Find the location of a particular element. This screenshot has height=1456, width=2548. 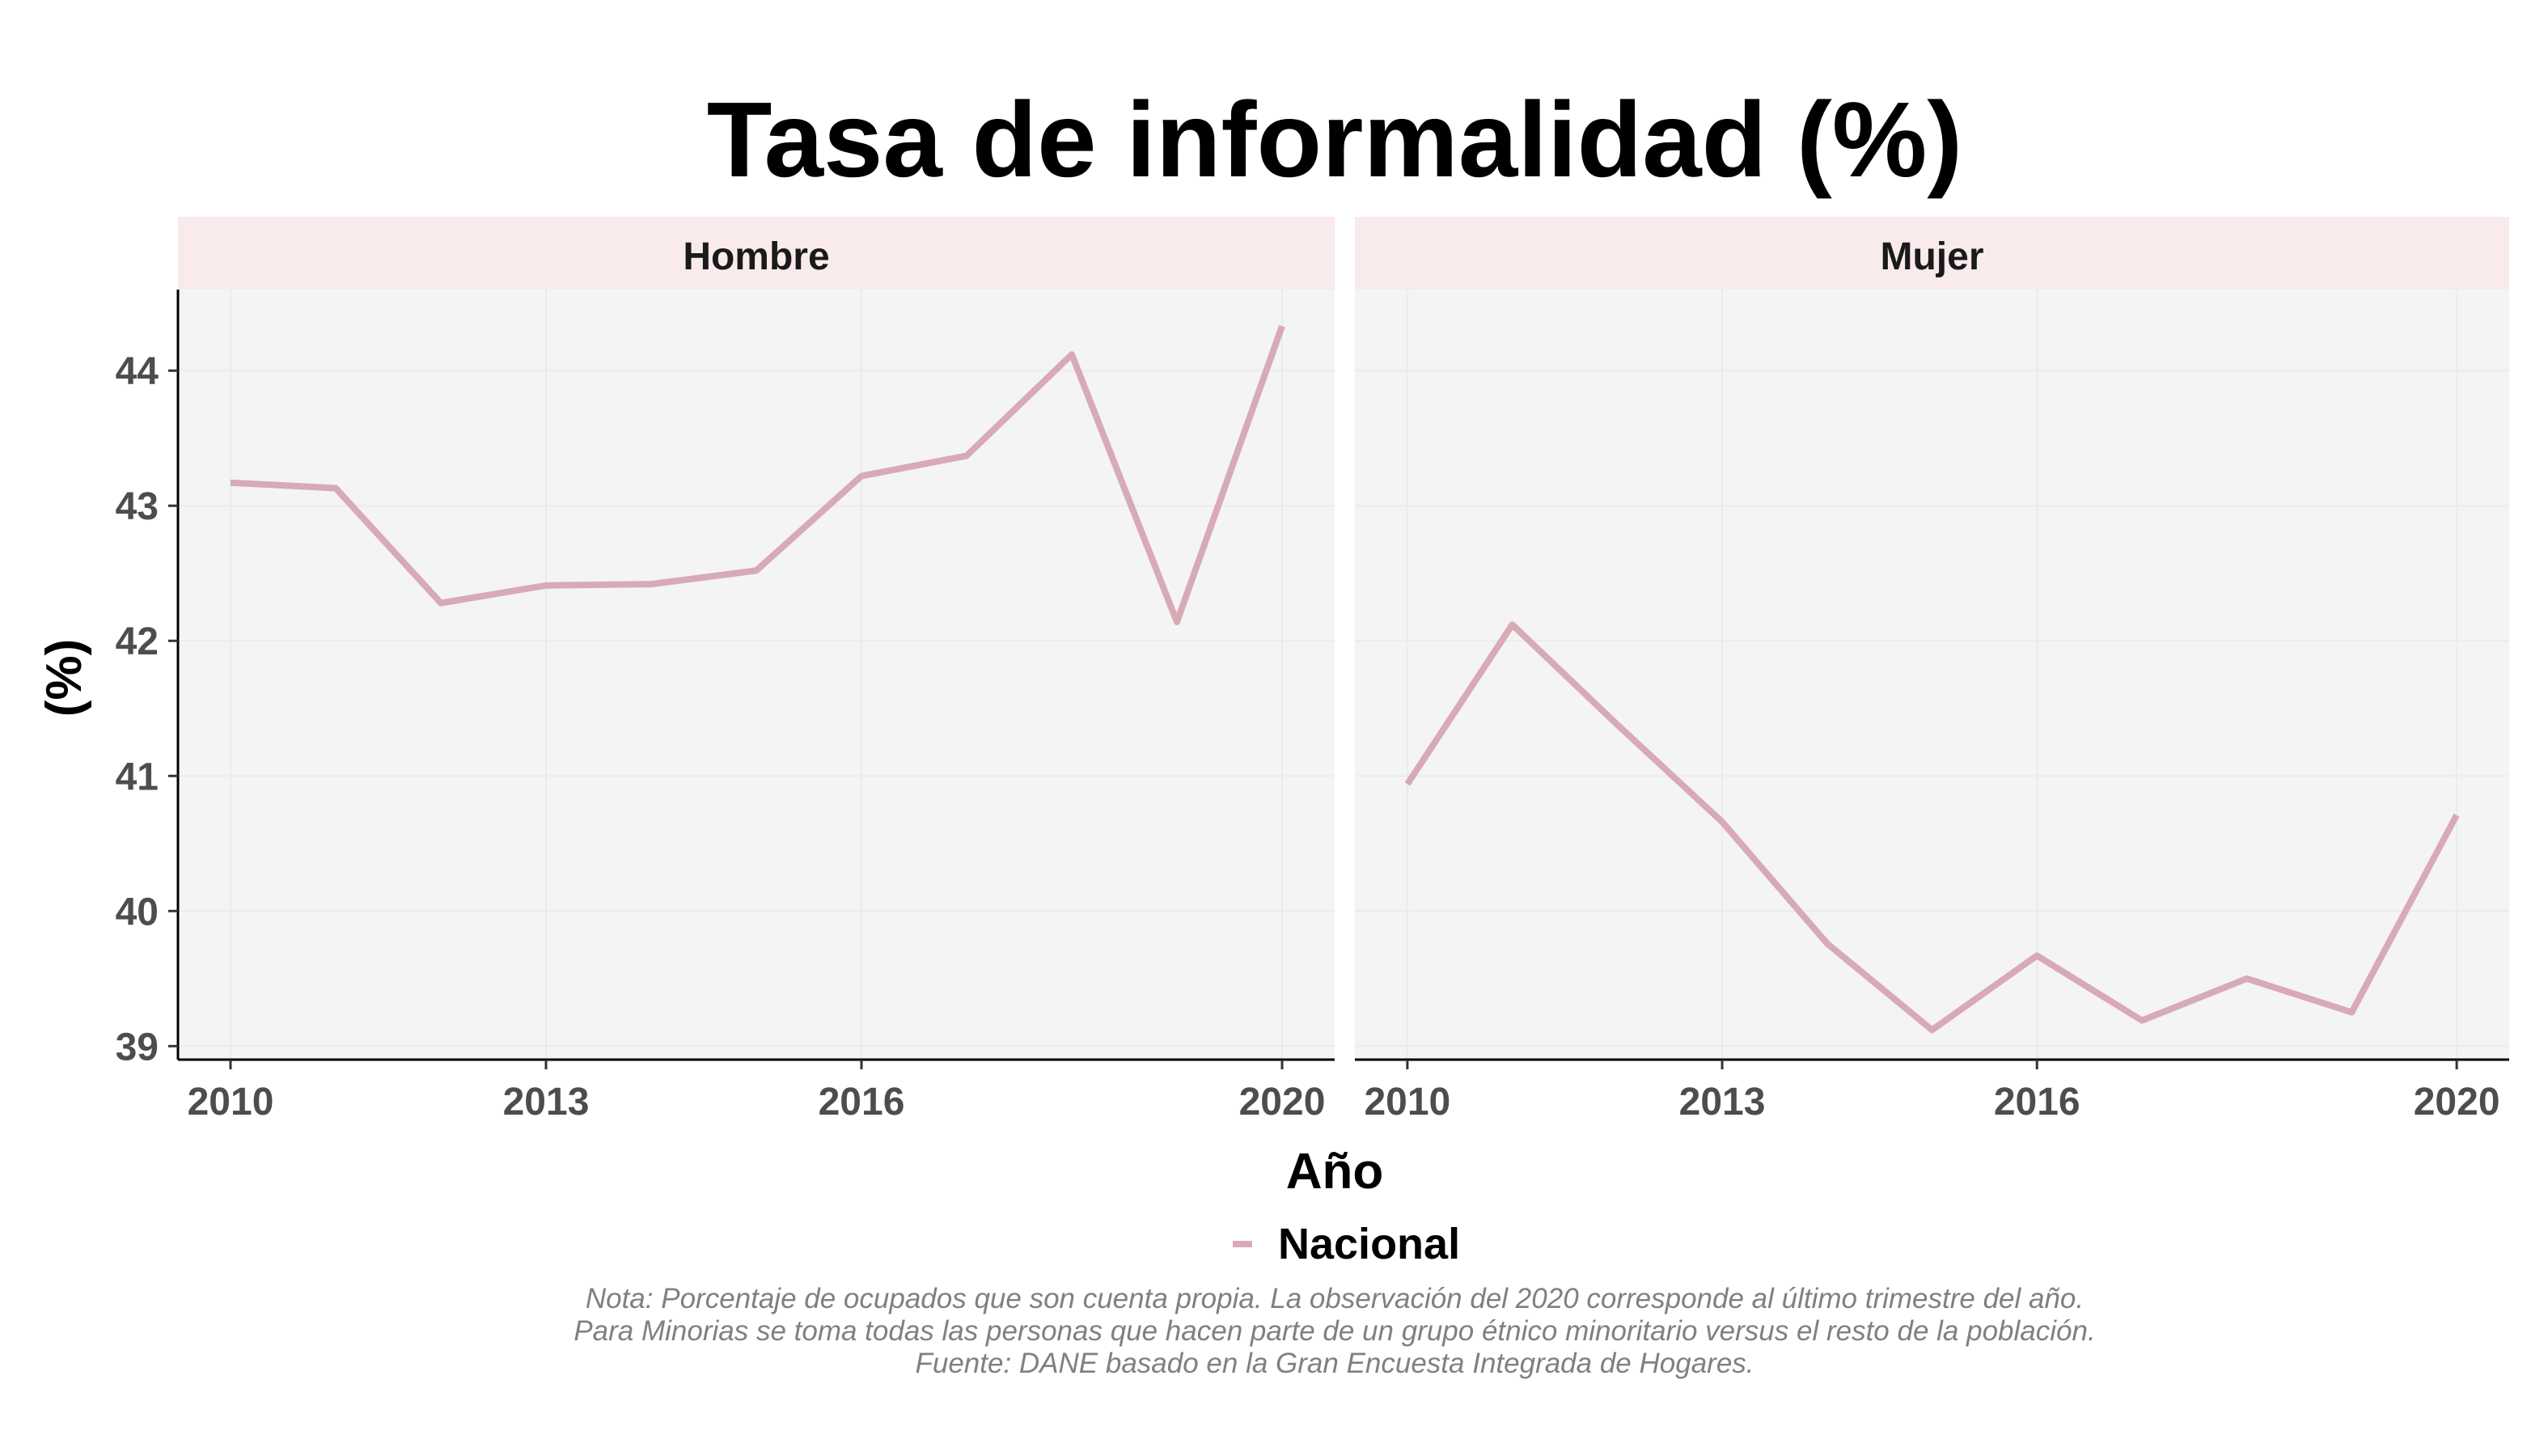

series-line-nacional-mujer is located at coordinates (1932, 827).